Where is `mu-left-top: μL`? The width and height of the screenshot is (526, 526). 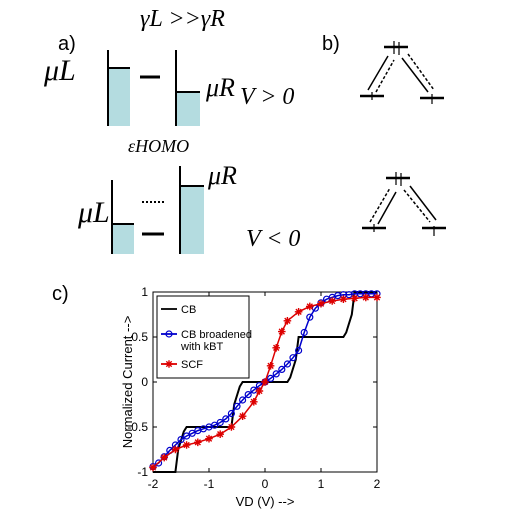
mu-left-top: μL is located at coordinates (59, 70).